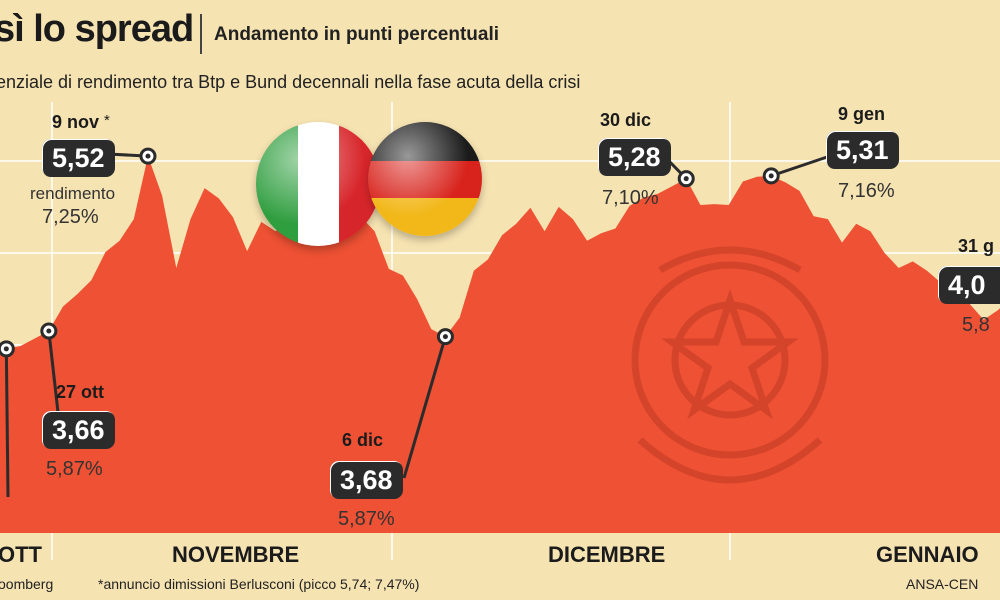  I want to click on callout-nov9-spread: 5,52, so click(78, 158).